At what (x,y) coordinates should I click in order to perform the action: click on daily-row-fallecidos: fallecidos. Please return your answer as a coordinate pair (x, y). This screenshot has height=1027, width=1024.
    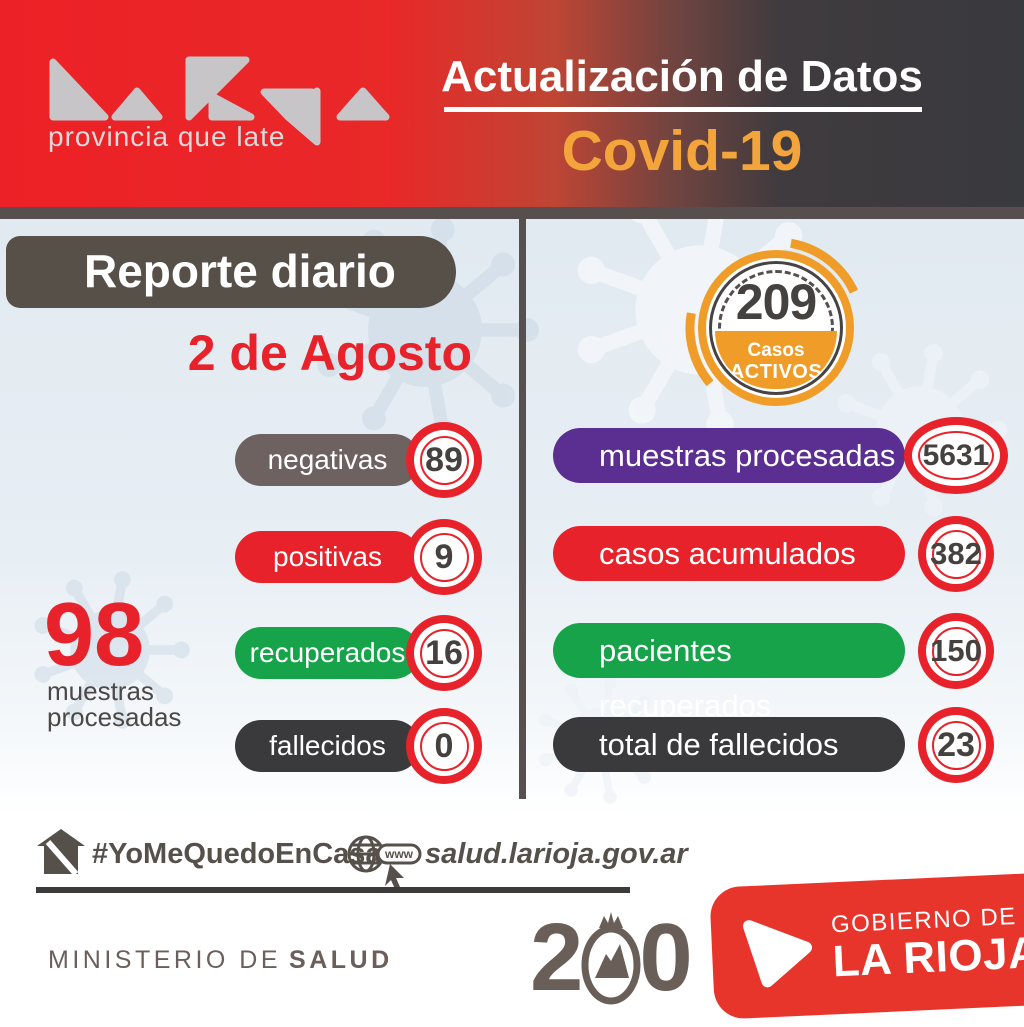
    Looking at the image, I should click on (327, 746).